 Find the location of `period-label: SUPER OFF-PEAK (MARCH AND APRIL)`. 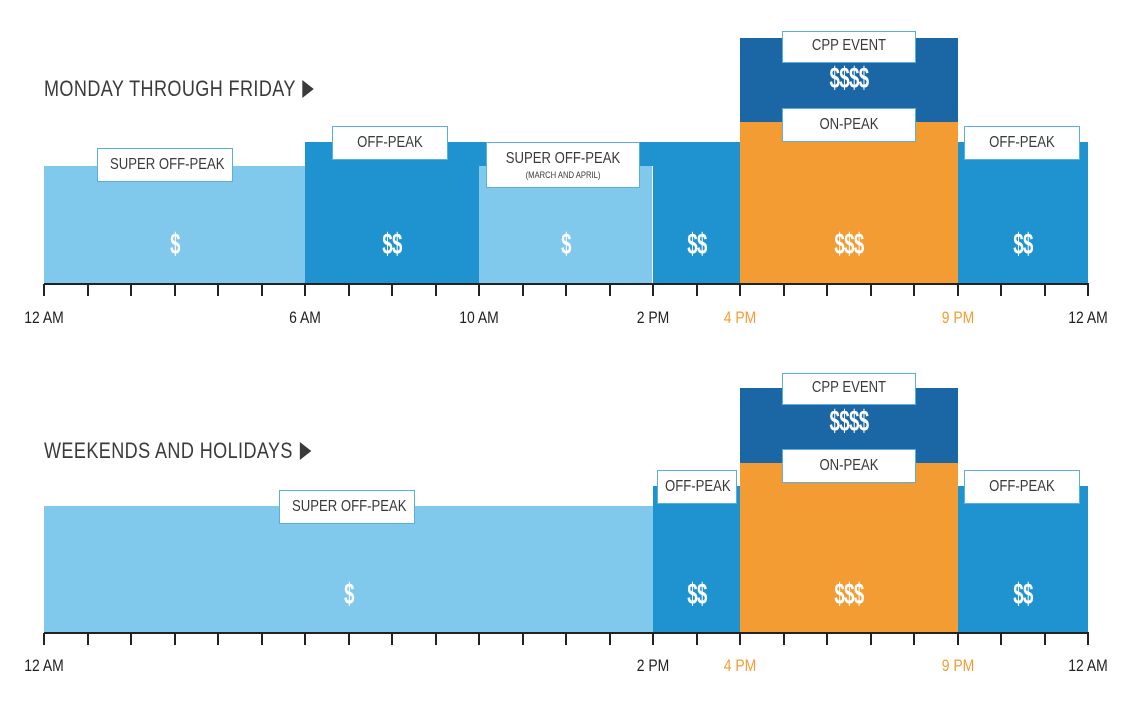

period-label: SUPER OFF-PEAK (MARCH AND APRIL) is located at coordinates (563, 165).